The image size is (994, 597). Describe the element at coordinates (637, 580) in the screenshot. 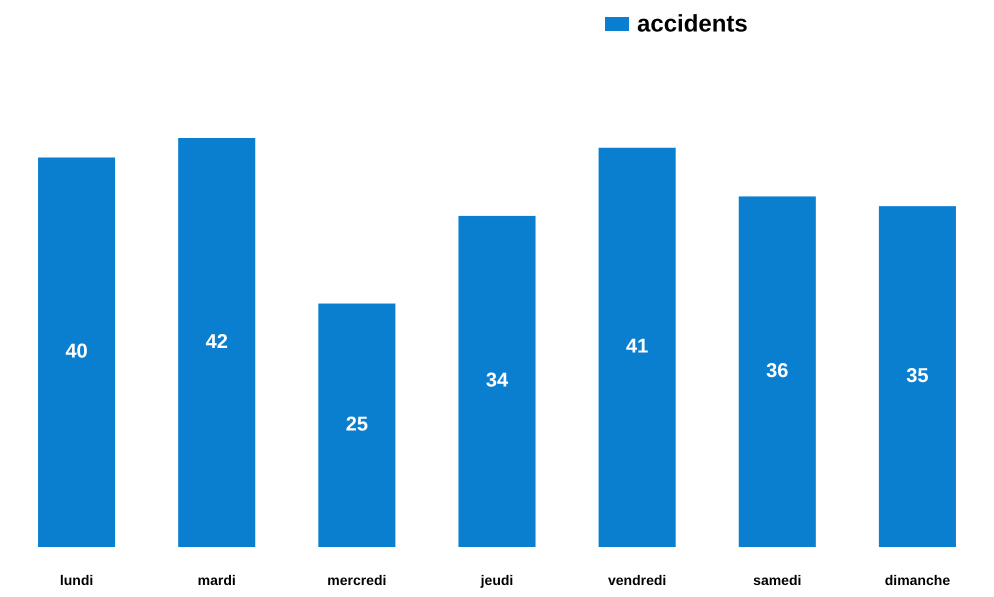

I see `x-tick-label: vendredi` at that location.